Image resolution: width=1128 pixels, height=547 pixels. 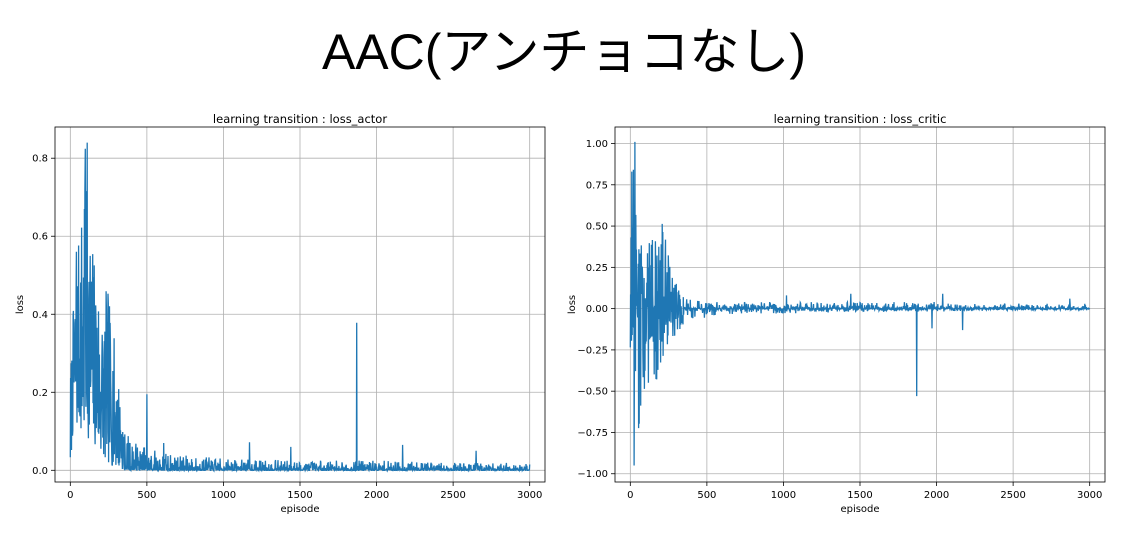 What do you see at coordinates (40, 237) in the screenshot?
I see `y-tick-label: 0.6` at bounding box center [40, 237].